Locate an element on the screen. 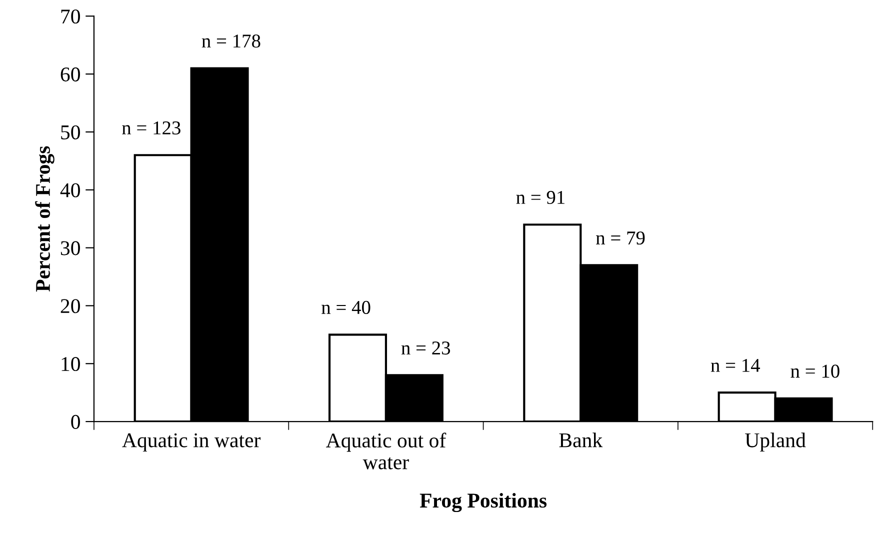 The image size is (895, 537). y-tick-label: 20 is located at coordinates (70, 306).